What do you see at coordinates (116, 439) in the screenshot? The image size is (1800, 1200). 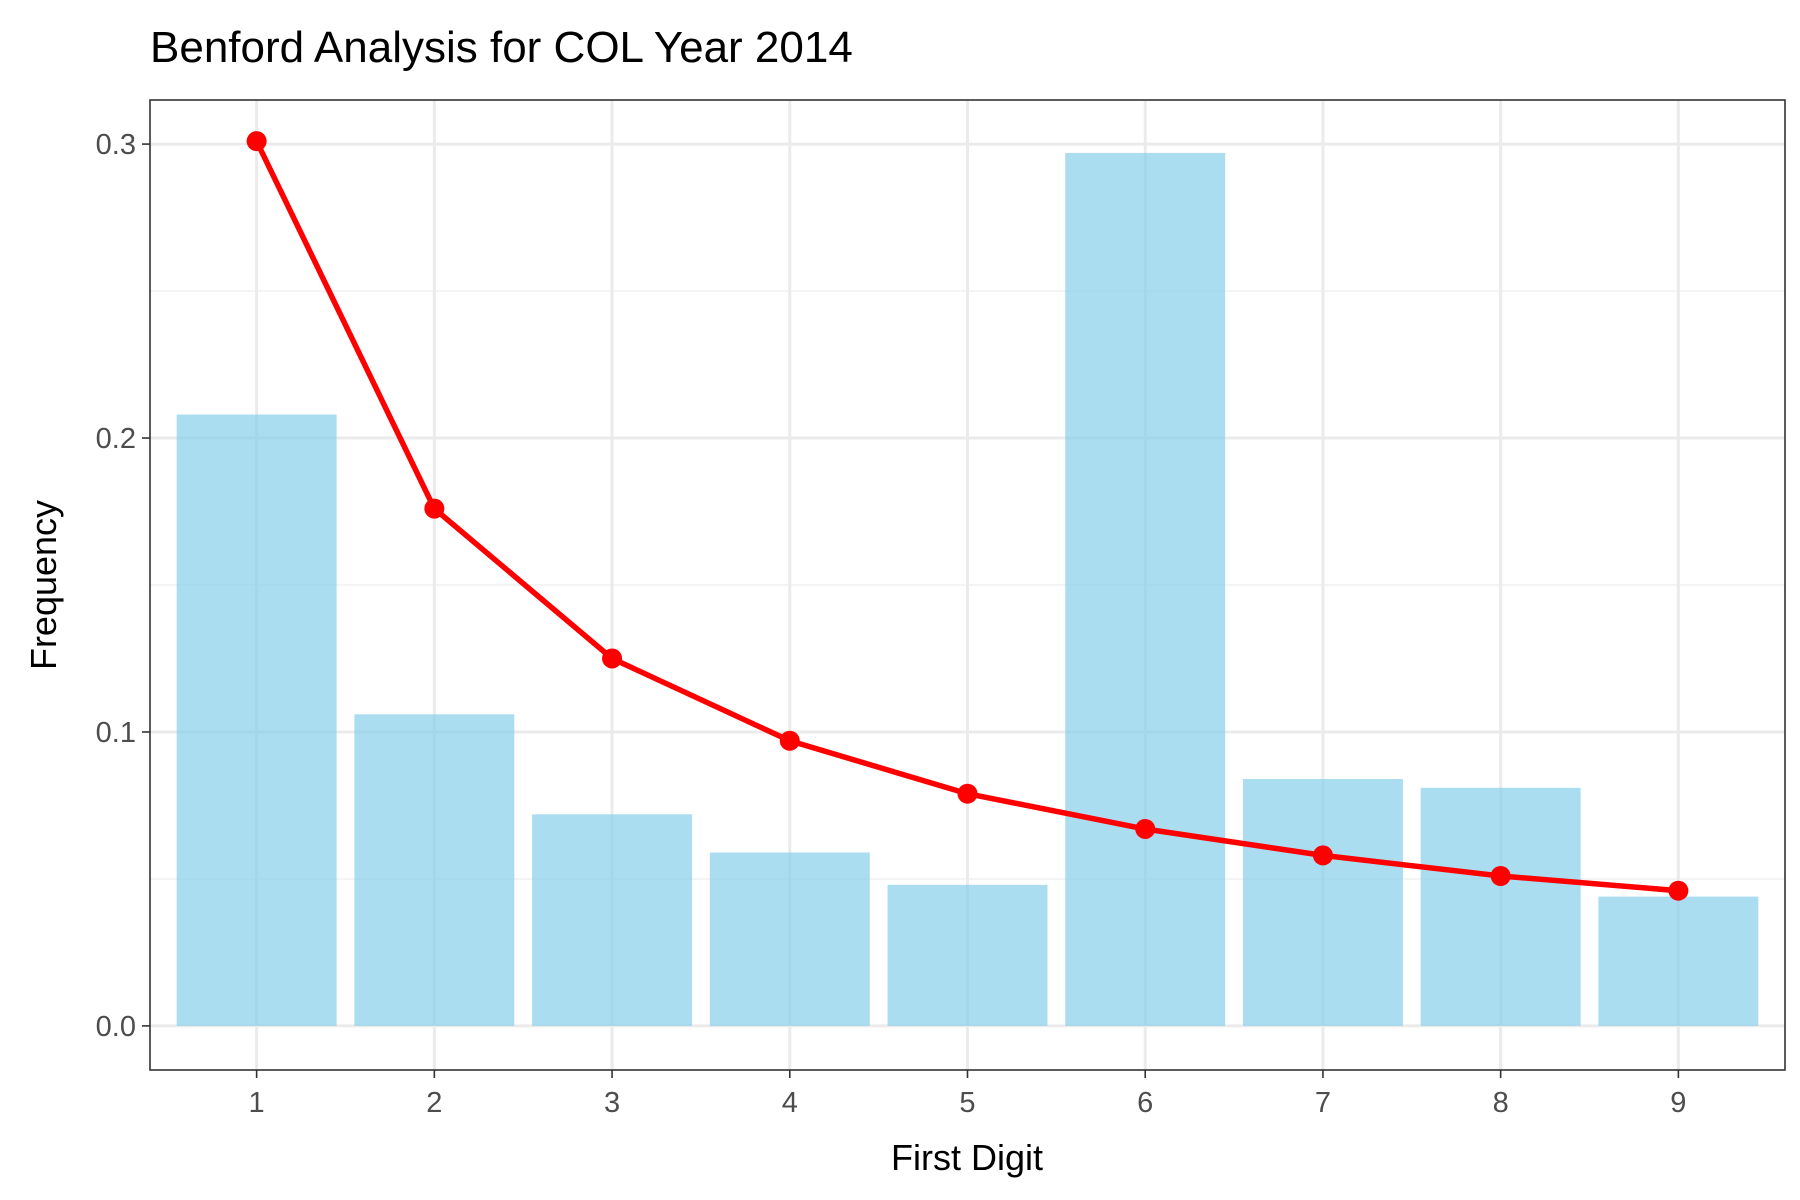 I see `y-tick-label: 0.2` at bounding box center [116, 439].